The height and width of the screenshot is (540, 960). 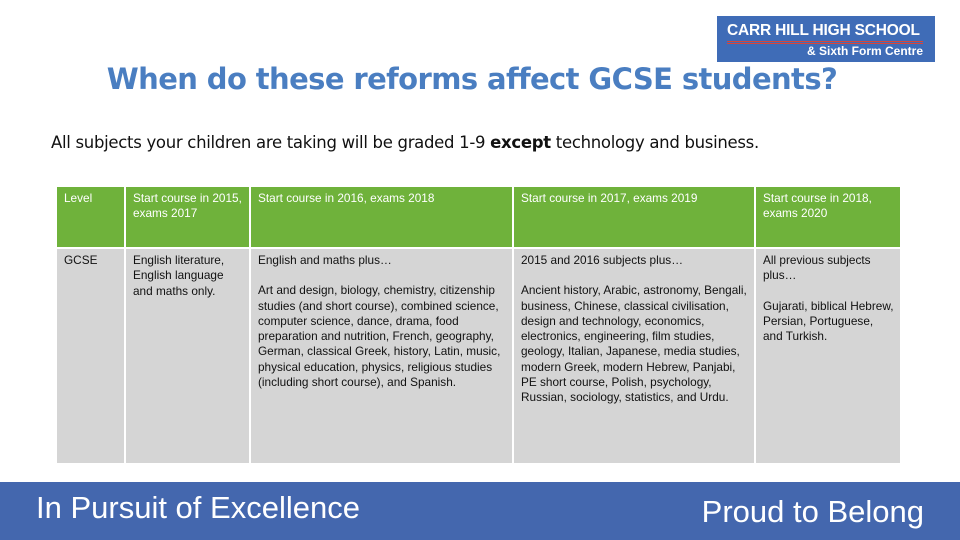 What do you see at coordinates (520, 142) in the screenshot?
I see `subtitle-emphasis: except` at bounding box center [520, 142].